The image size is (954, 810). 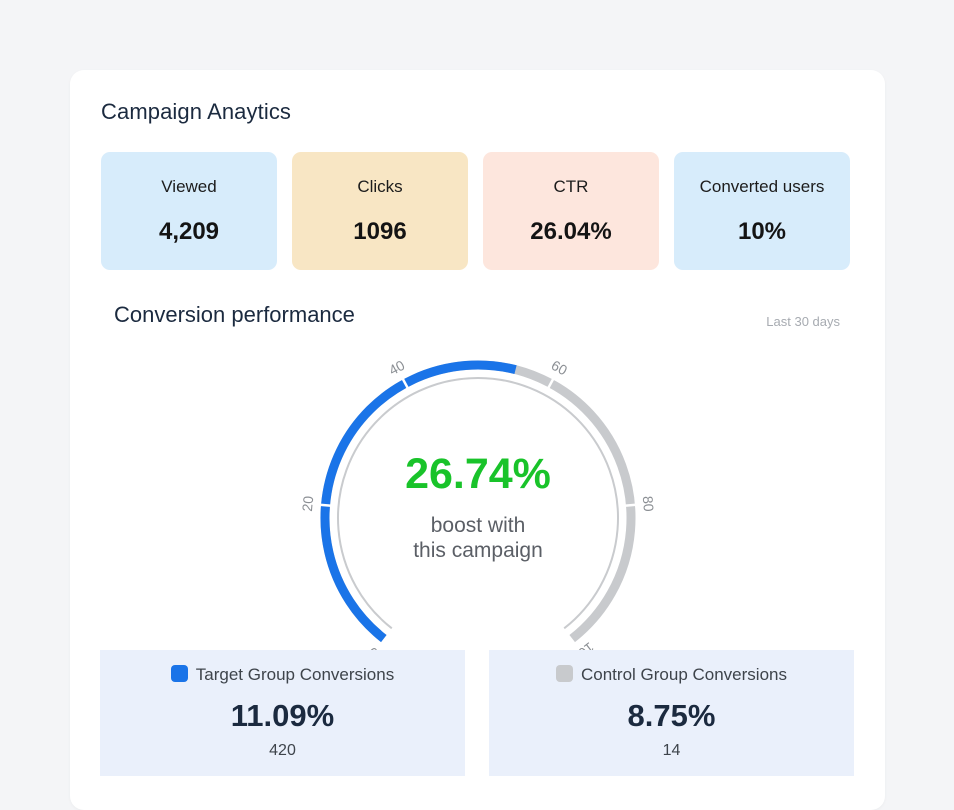 What do you see at coordinates (189, 186) in the screenshot?
I see `stat-label: Viewed` at bounding box center [189, 186].